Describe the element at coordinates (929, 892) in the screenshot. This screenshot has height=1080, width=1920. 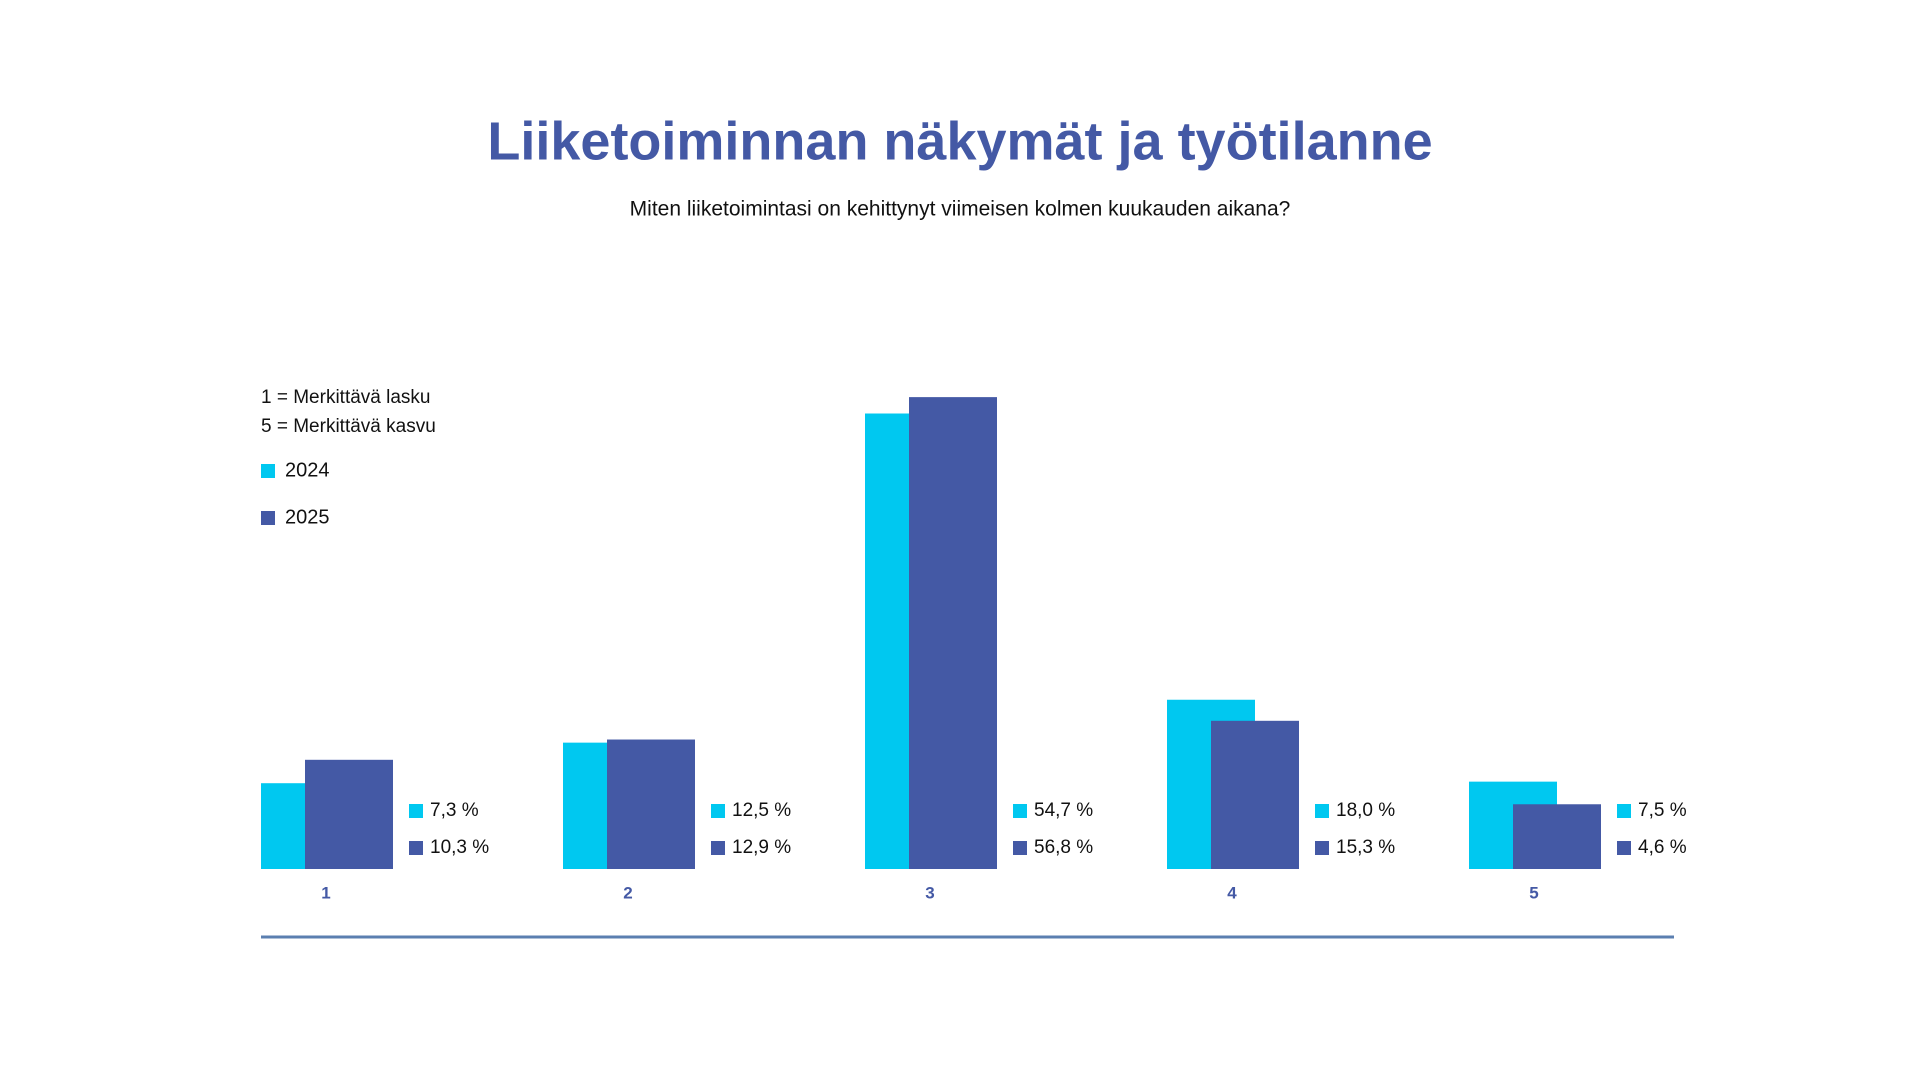
I see `x-tick-label: 3` at that location.